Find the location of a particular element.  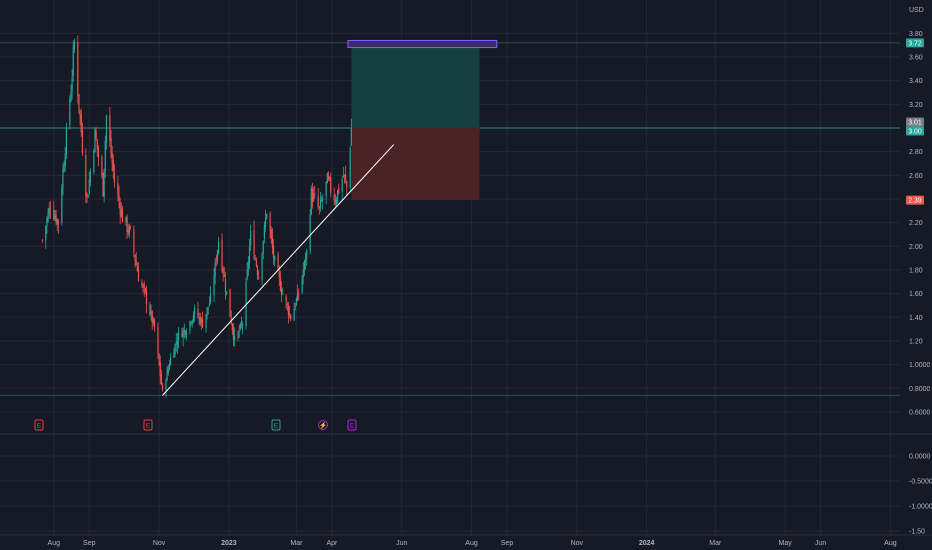

trendline-segment is located at coordinates (278, 270).